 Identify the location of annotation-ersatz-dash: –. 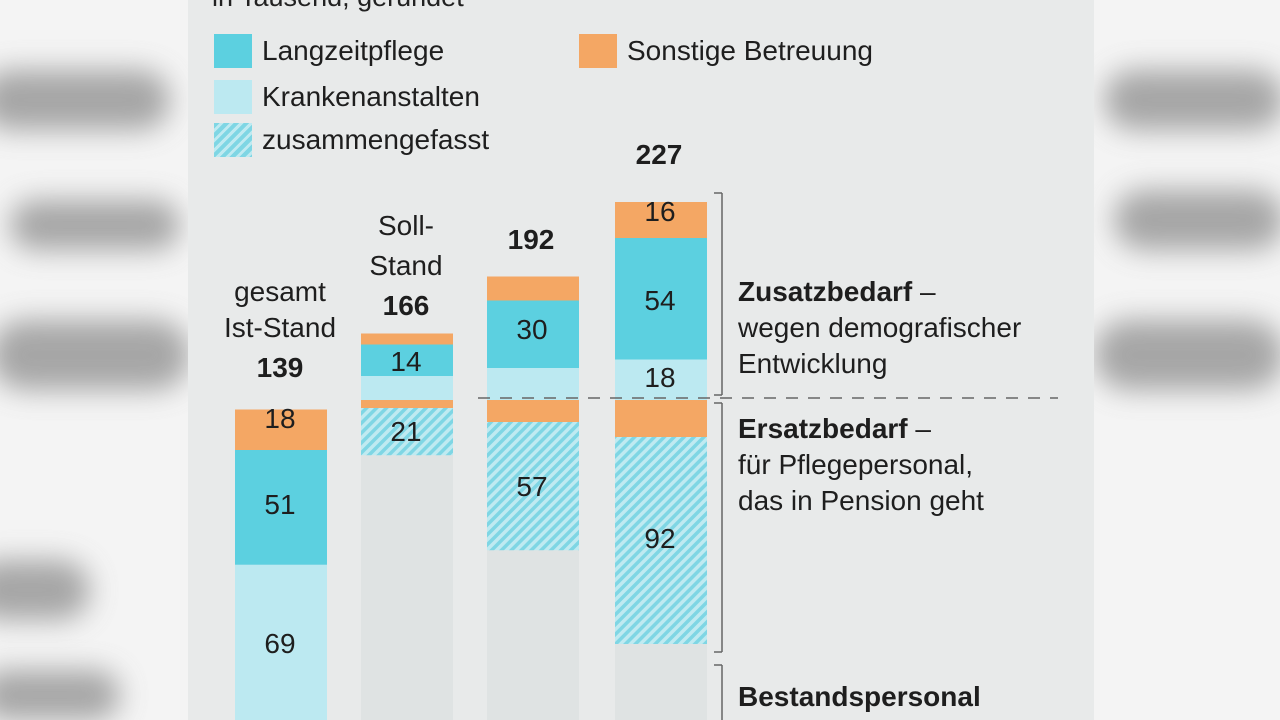
(923, 428).